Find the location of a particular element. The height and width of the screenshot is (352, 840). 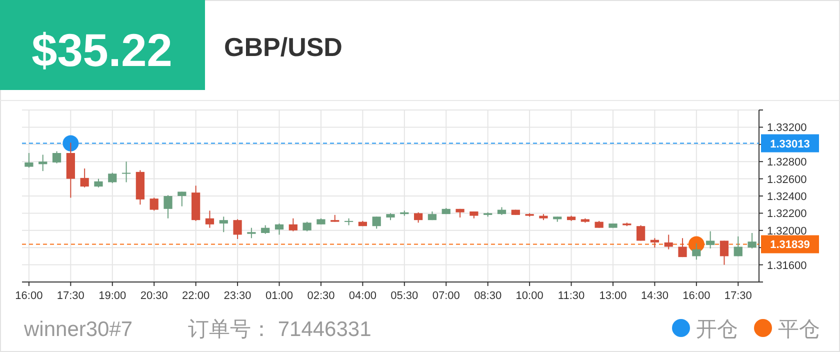

y-tick-label: 1.31600 is located at coordinates (787, 266).